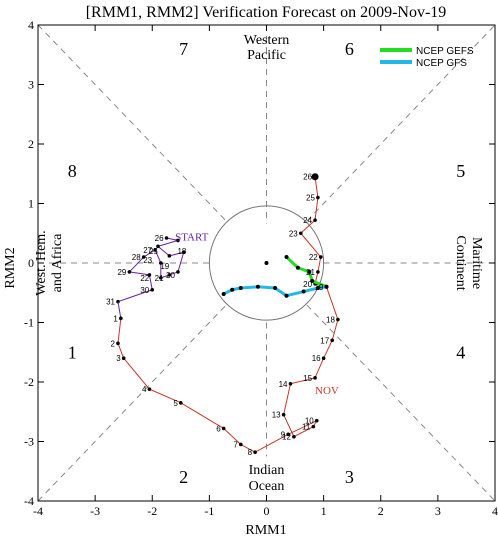 Image resolution: width=498 pixels, height=540 pixels. I want to click on x-tick-label: -1, so click(209, 511).